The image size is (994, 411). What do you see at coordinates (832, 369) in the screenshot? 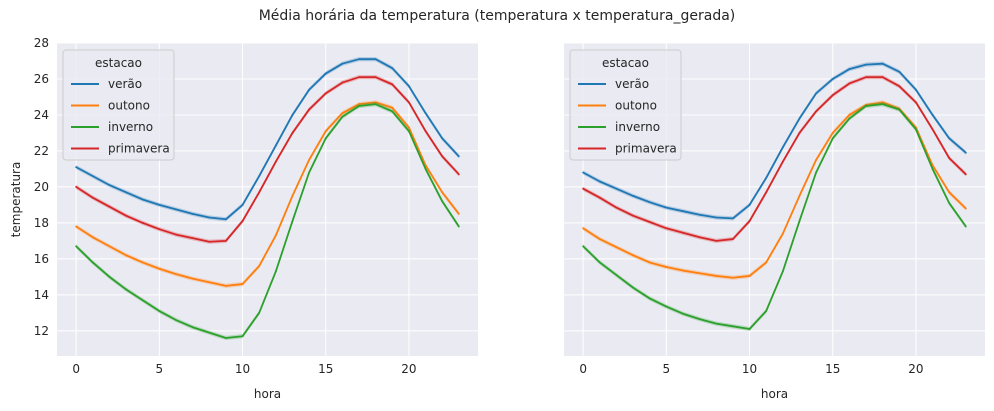
I see `x-tick-label: 15` at bounding box center [832, 369].